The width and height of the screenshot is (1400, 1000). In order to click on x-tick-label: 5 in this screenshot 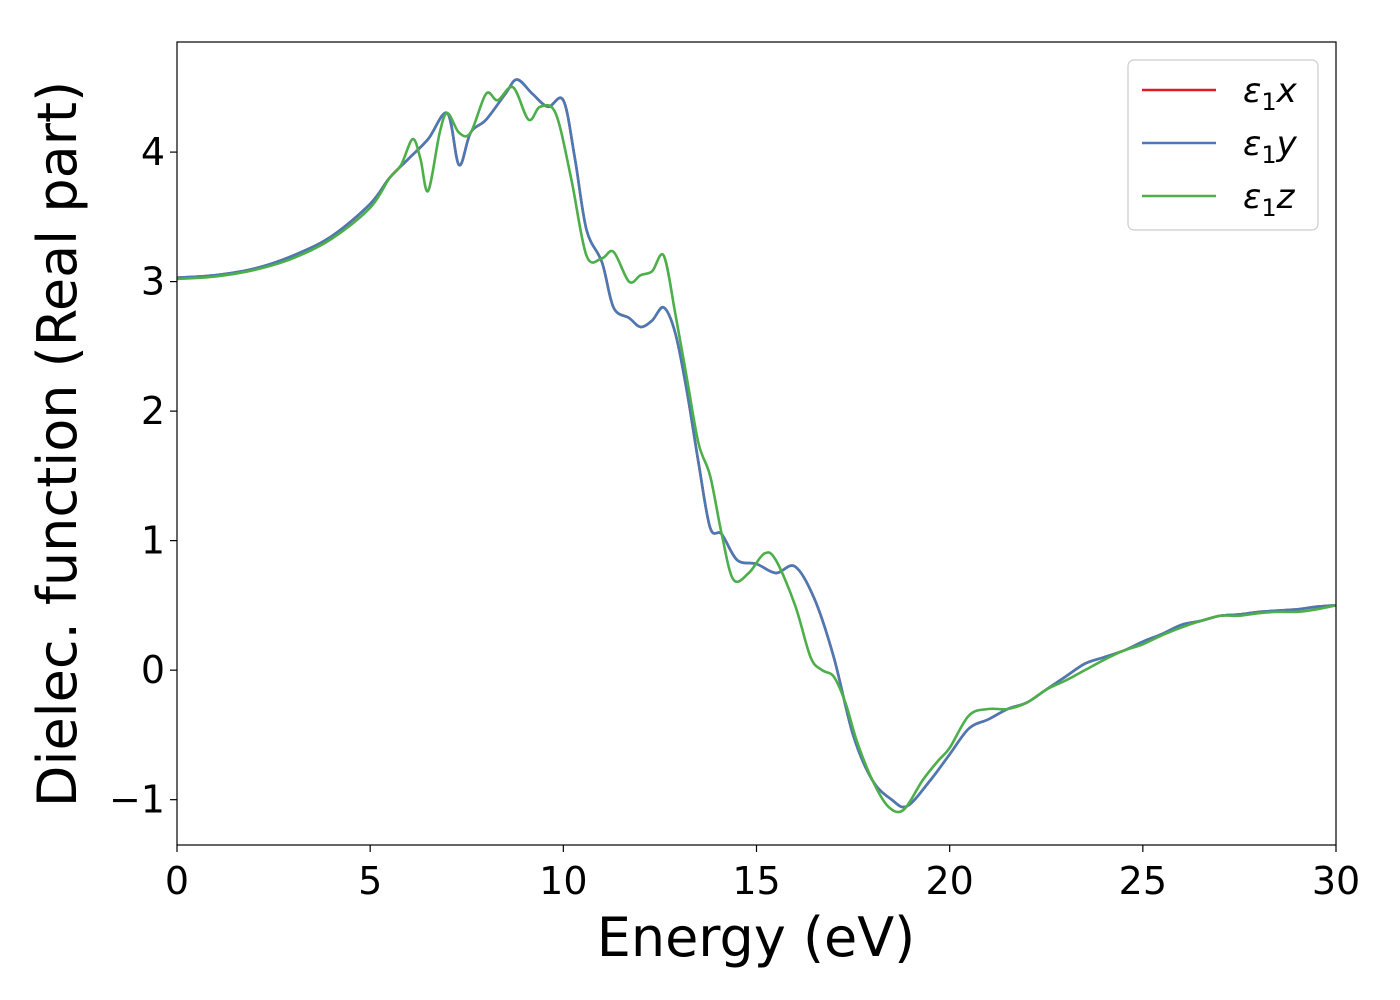, I will do `click(370, 881)`.